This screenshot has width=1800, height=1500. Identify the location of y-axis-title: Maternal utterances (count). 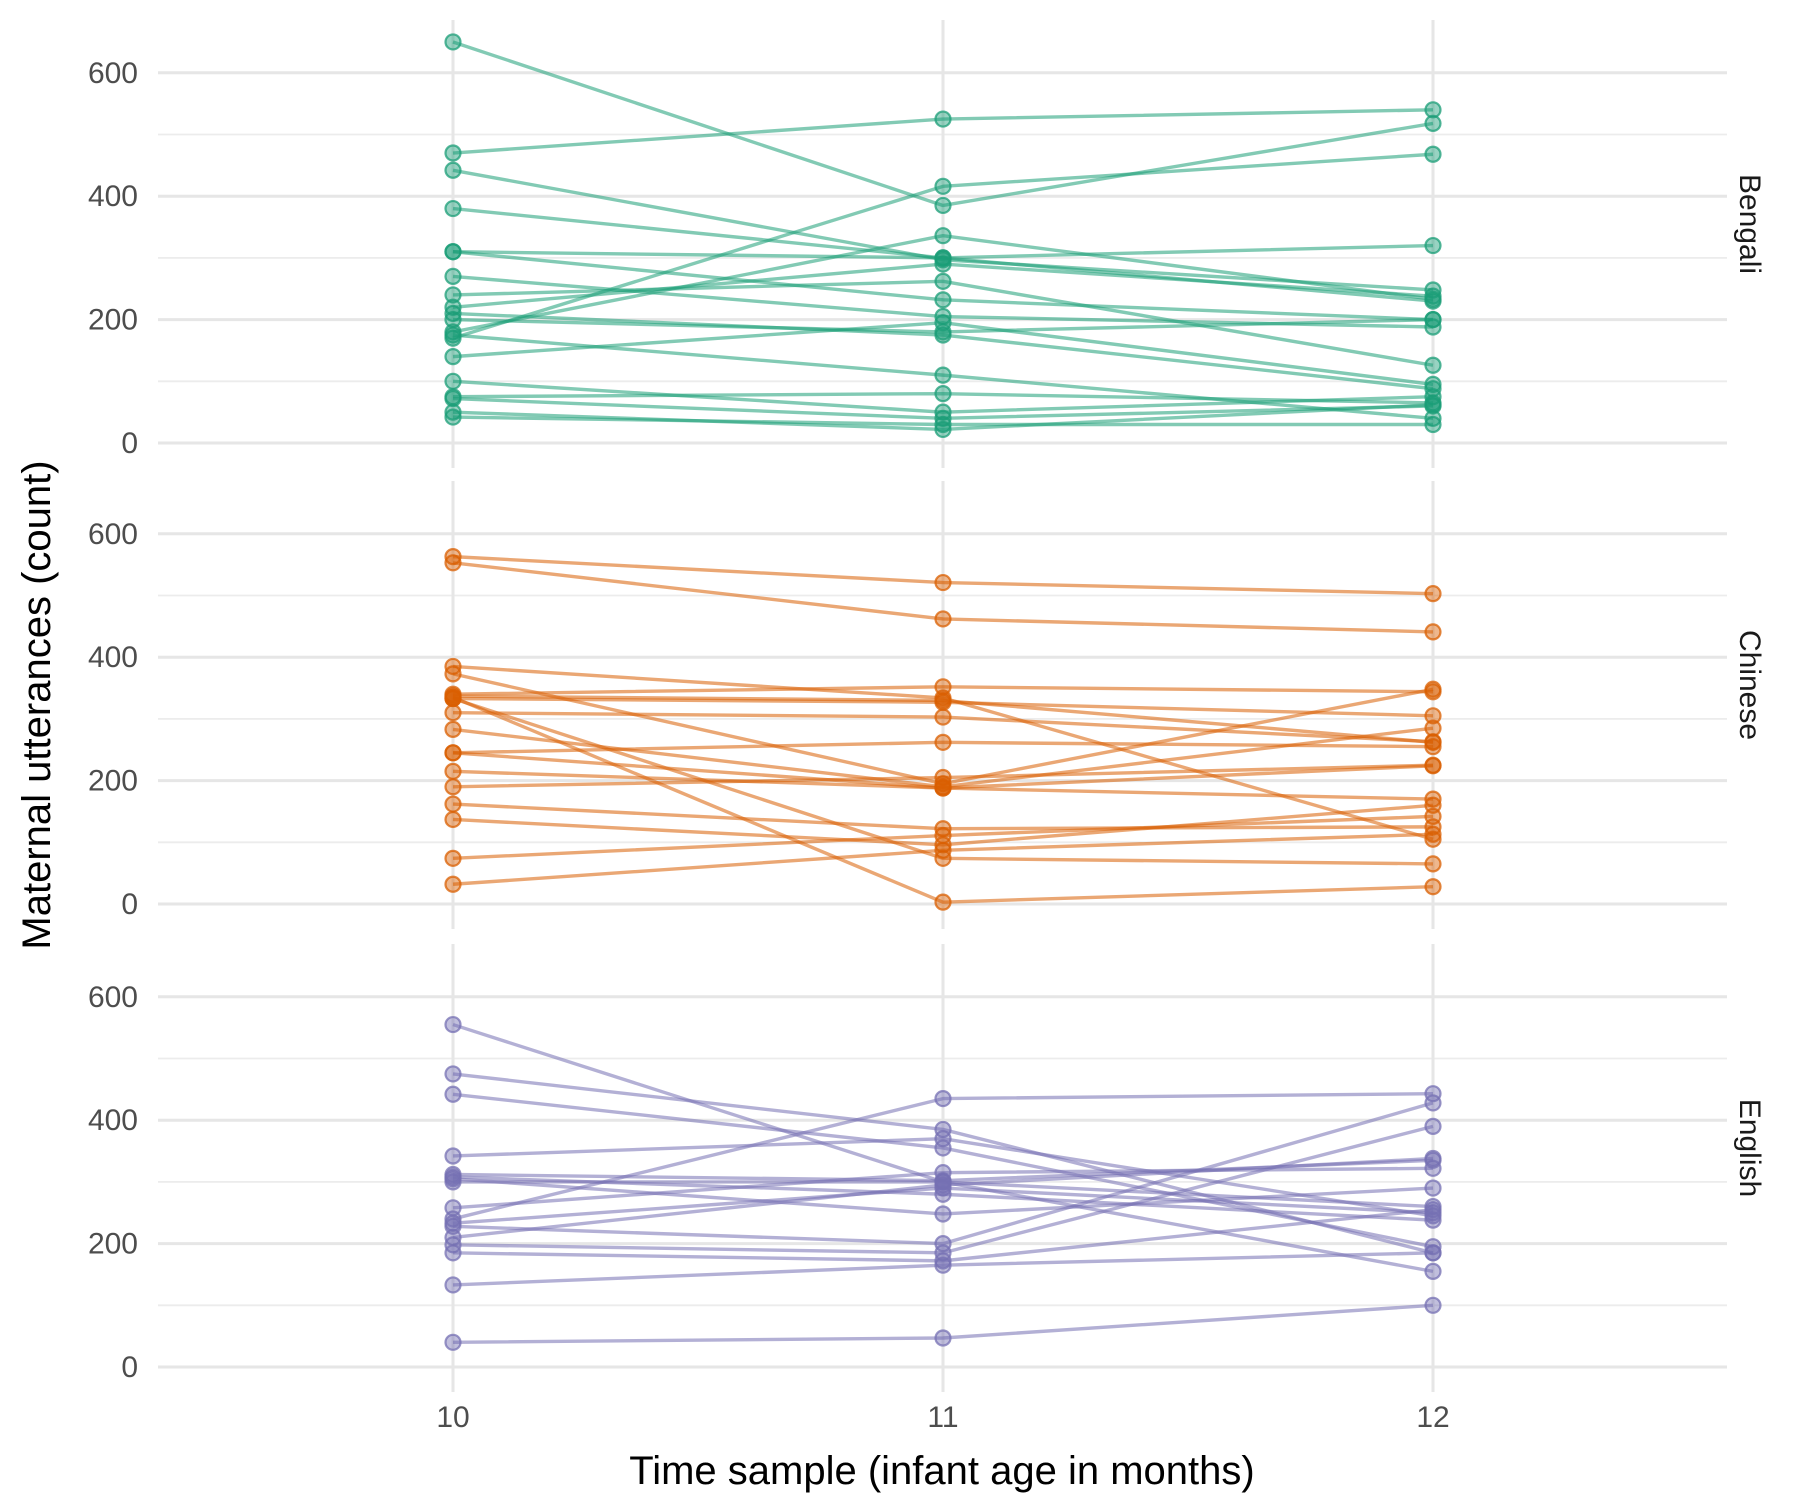
(37, 704).